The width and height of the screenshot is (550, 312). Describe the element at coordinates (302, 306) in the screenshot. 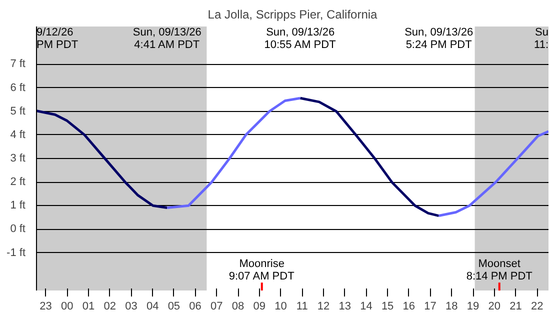

I see `x-tick-label: 11` at that location.